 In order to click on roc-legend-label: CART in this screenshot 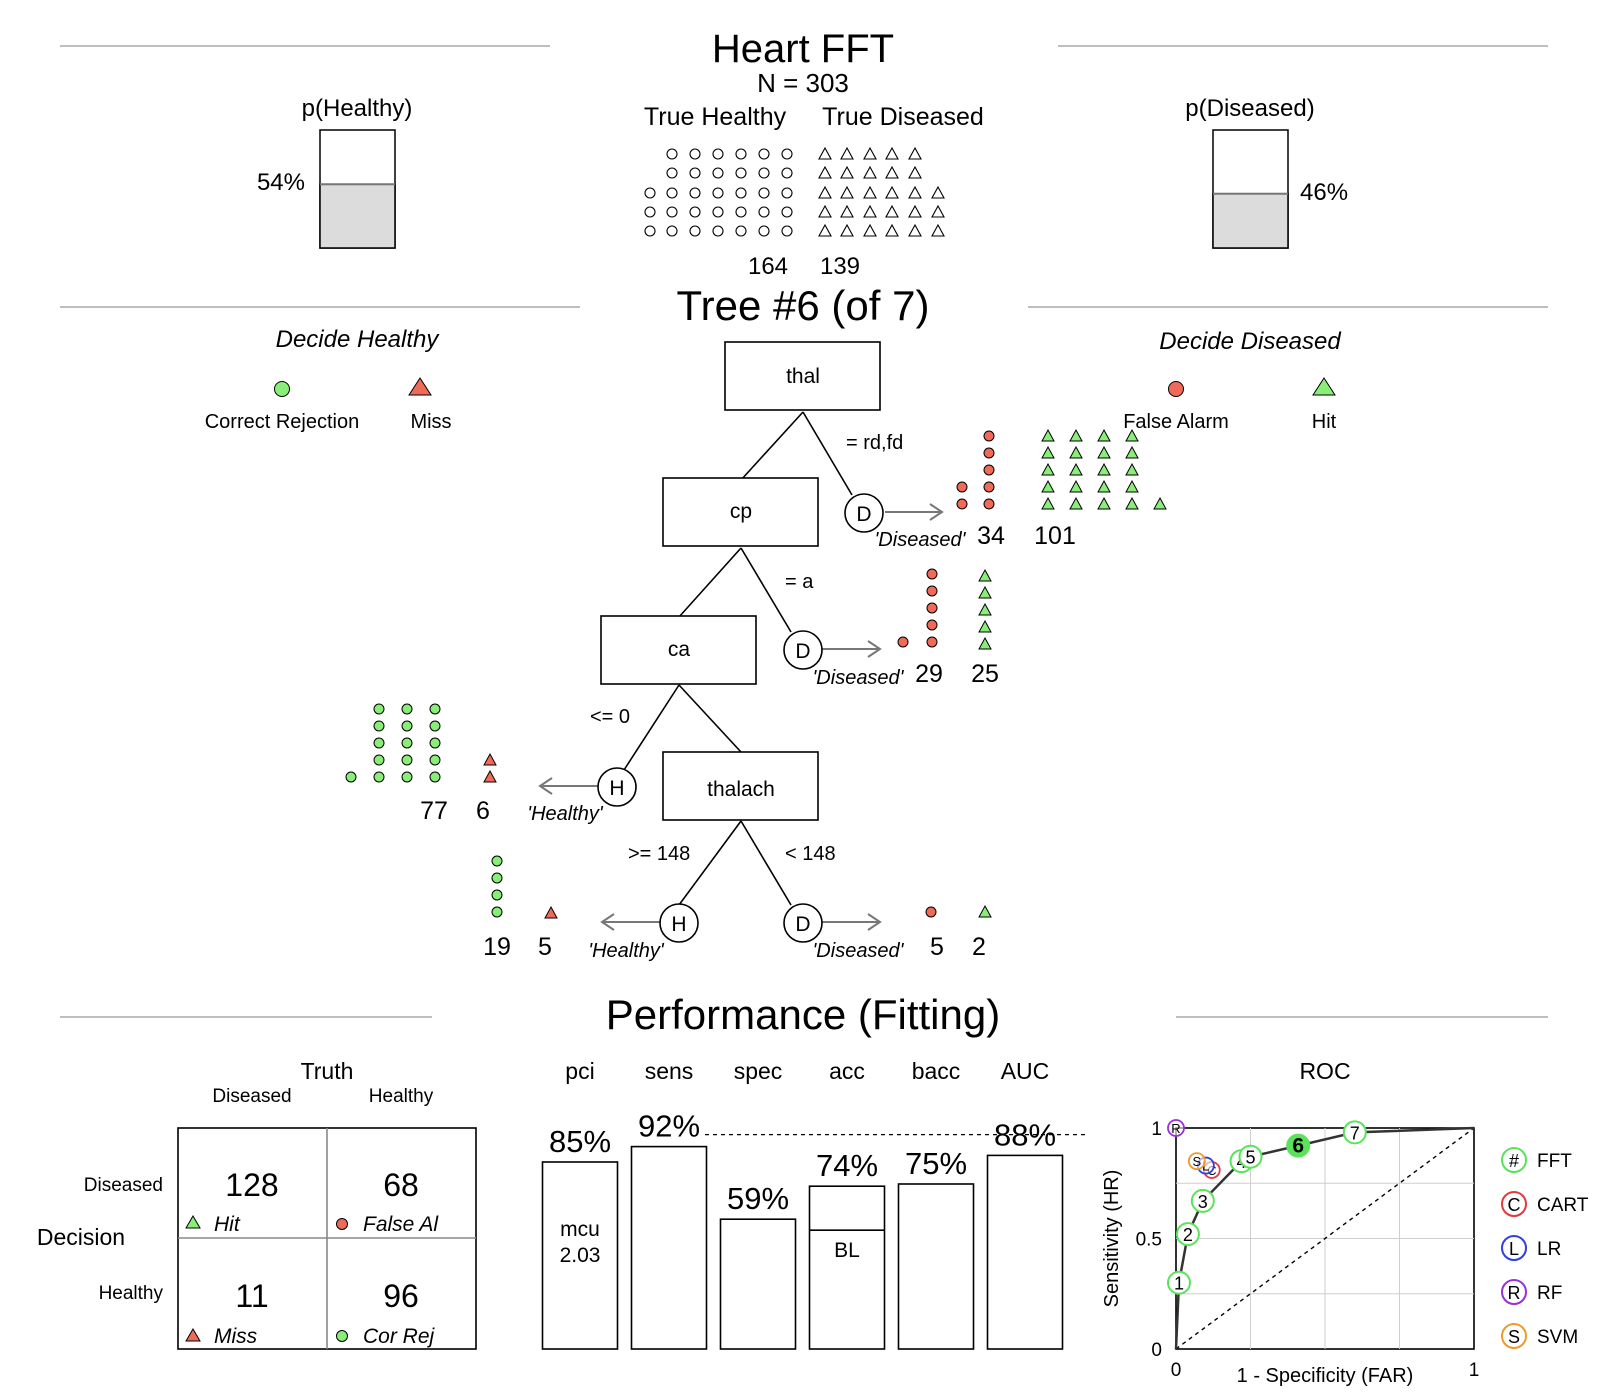, I will do `click(1563, 1205)`.